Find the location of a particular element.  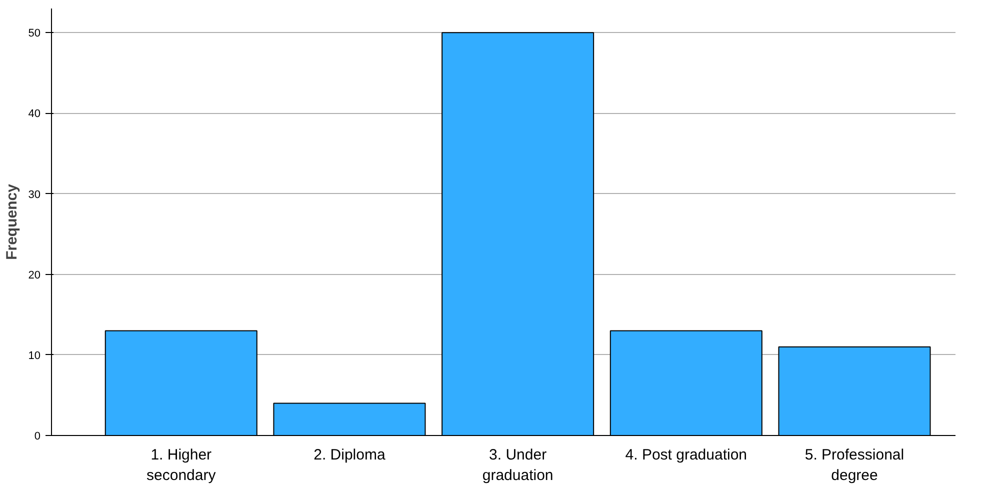

y-axis-title: Frequency is located at coordinates (11, 221).